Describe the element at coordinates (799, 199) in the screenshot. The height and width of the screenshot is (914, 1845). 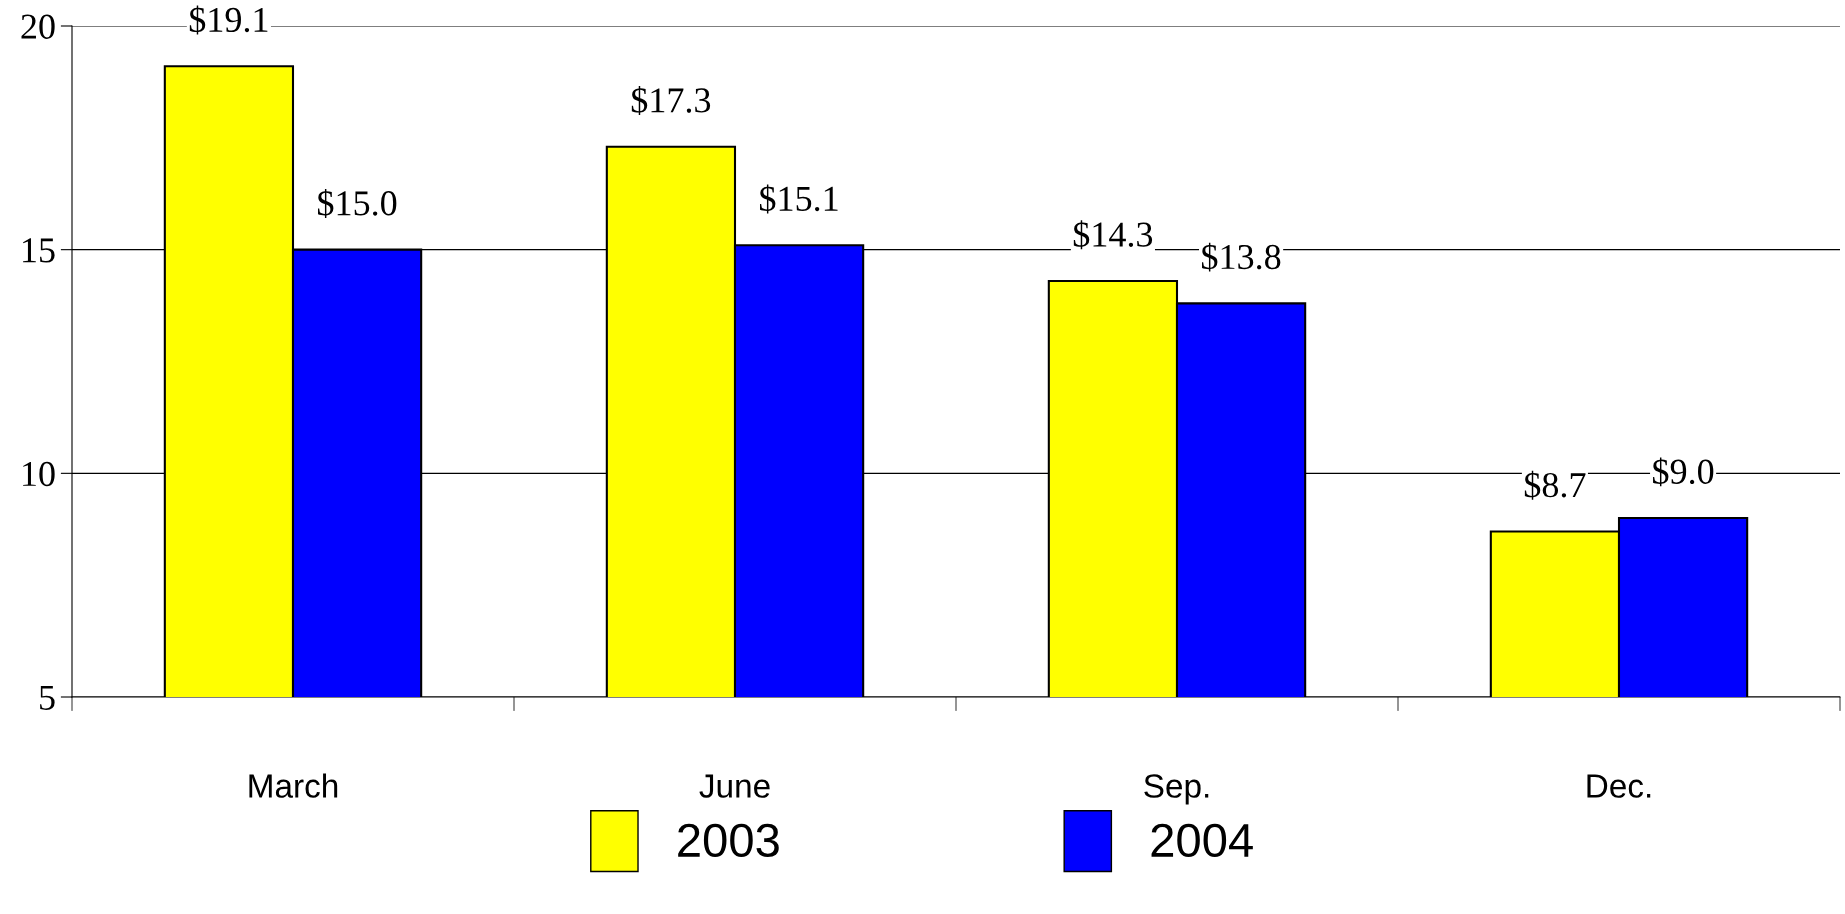
I see `data-label: $15.1` at that location.